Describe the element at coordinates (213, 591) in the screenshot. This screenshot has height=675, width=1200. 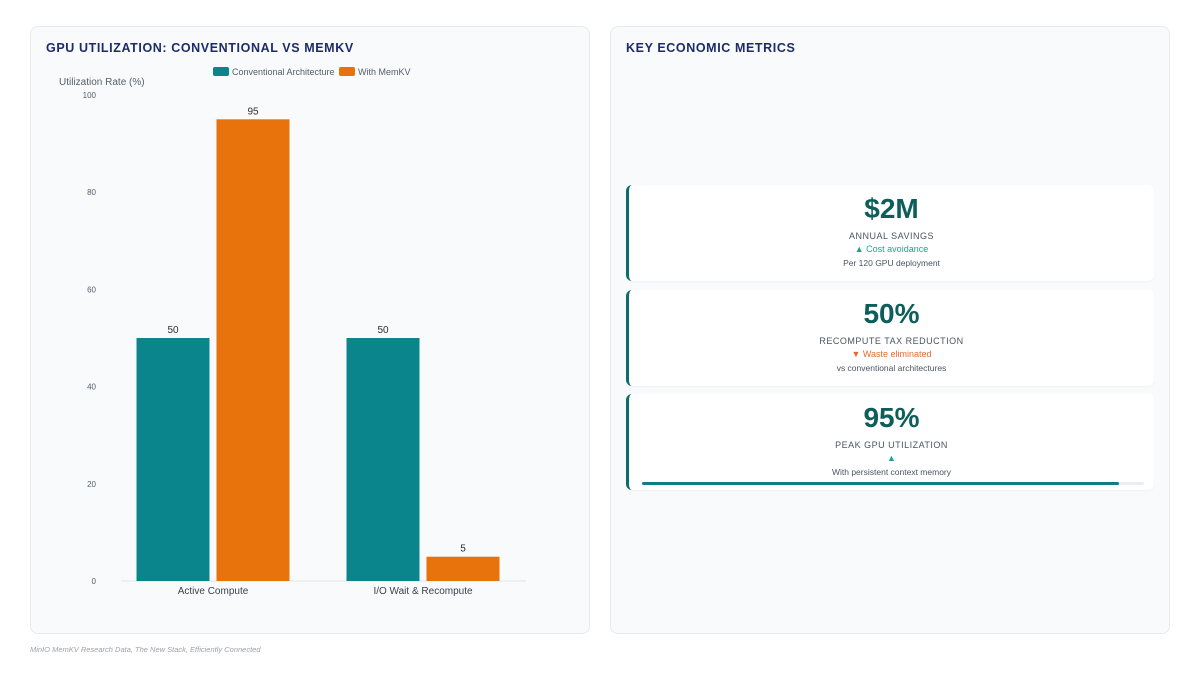
I see `x-tick-label: Active Compute` at that location.